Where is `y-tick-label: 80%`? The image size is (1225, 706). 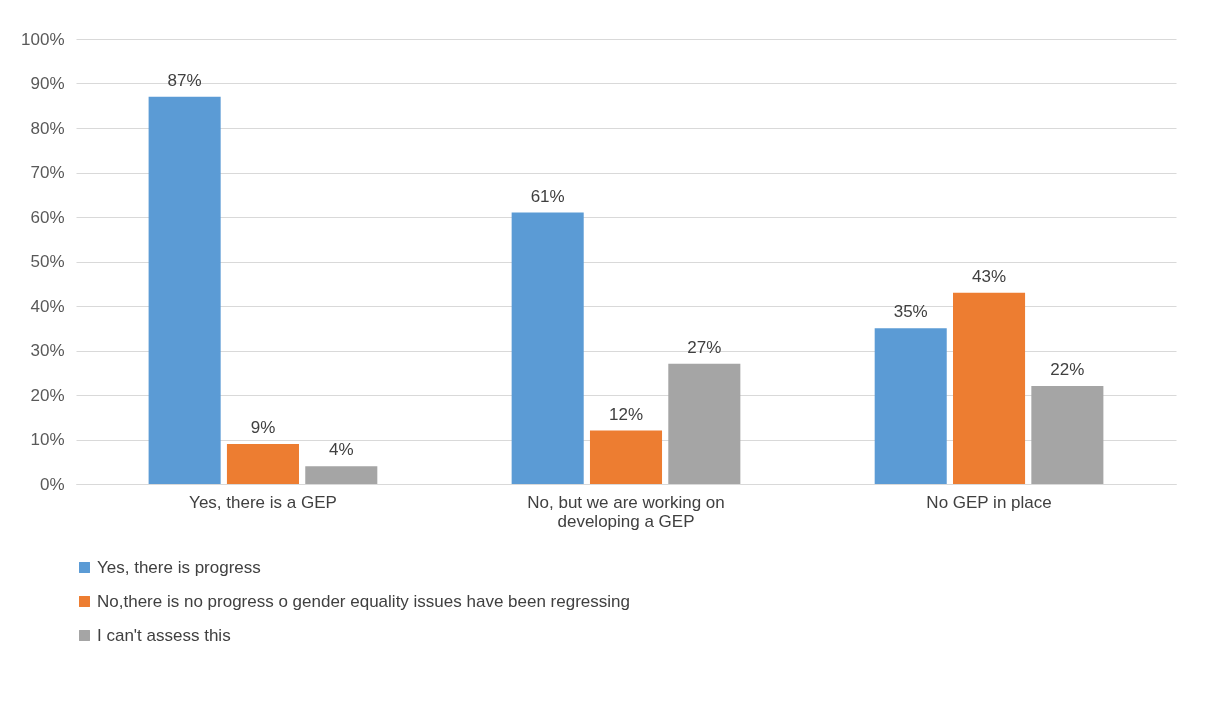 y-tick-label: 80% is located at coordinates (47, 128).